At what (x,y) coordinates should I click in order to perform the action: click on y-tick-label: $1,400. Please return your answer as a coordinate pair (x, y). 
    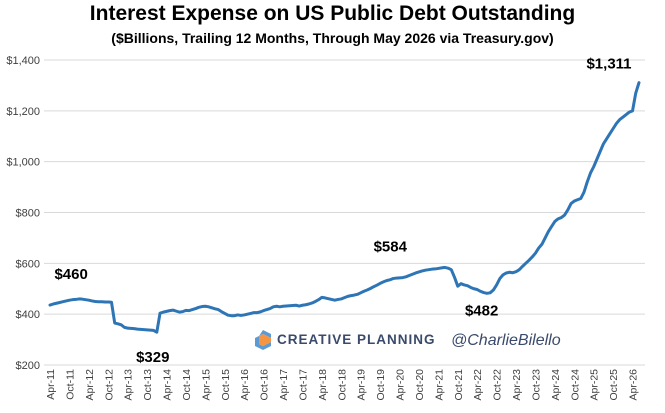
    Looking at the image, I should click on (23, 61).